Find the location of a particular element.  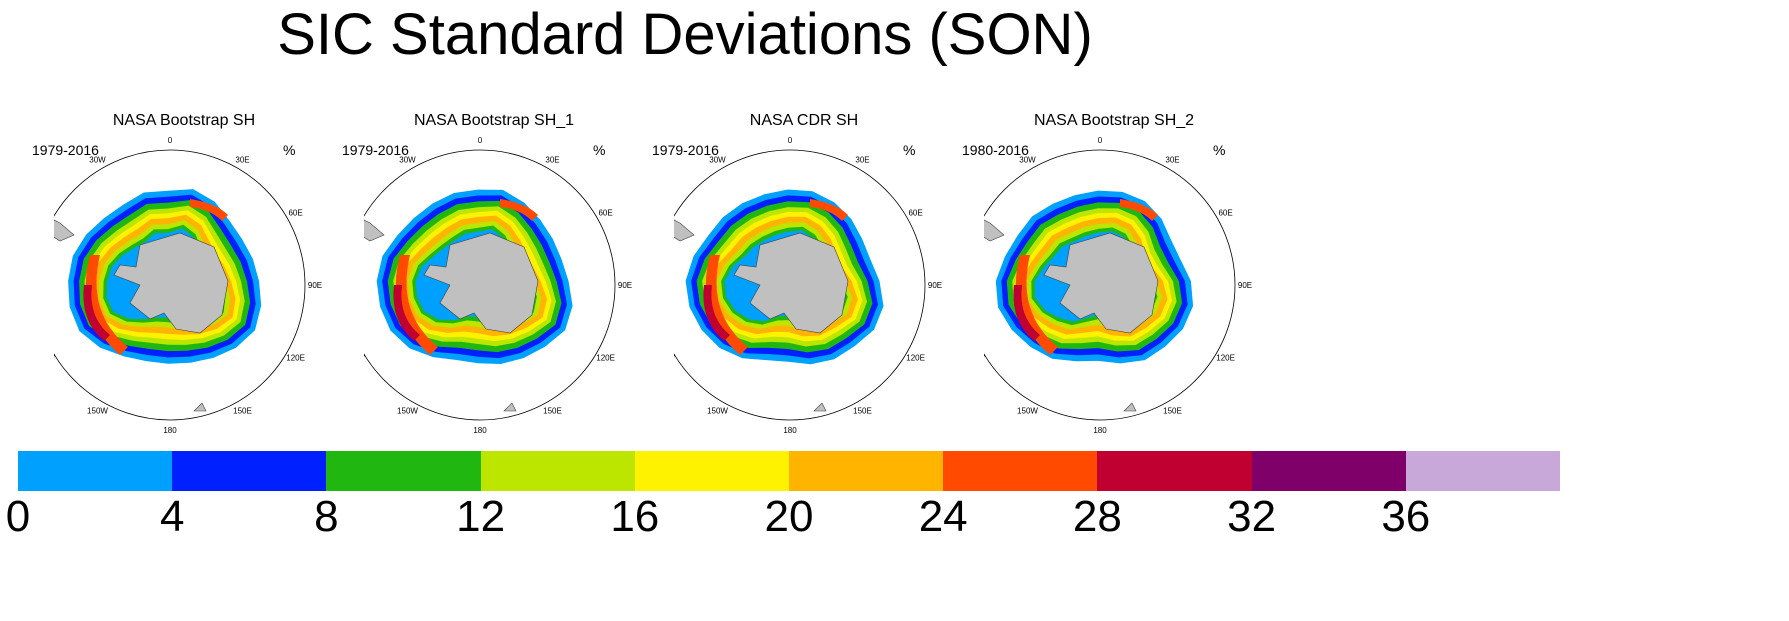

colorbar-tick-label: 28 is located at coordinates (1097, 516).